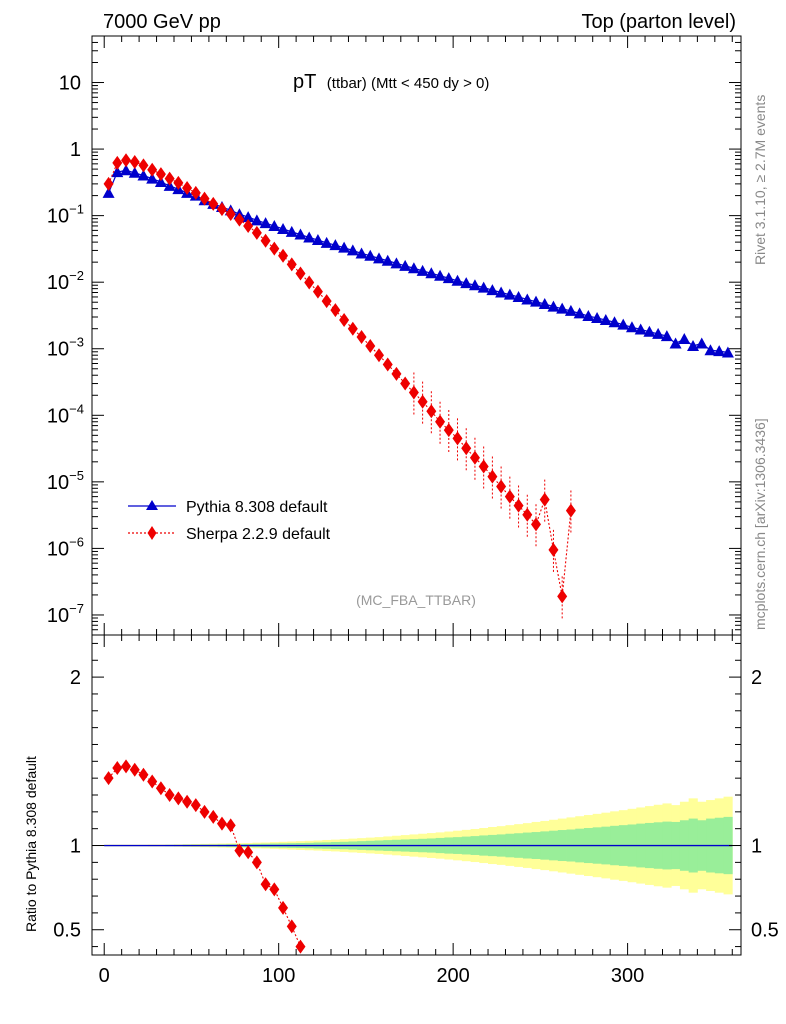  What do you see at coordinates (756, 847) in the screenshot?
I see `ratio-y-tick-label-right: 1` at bounding box center [756, 847].